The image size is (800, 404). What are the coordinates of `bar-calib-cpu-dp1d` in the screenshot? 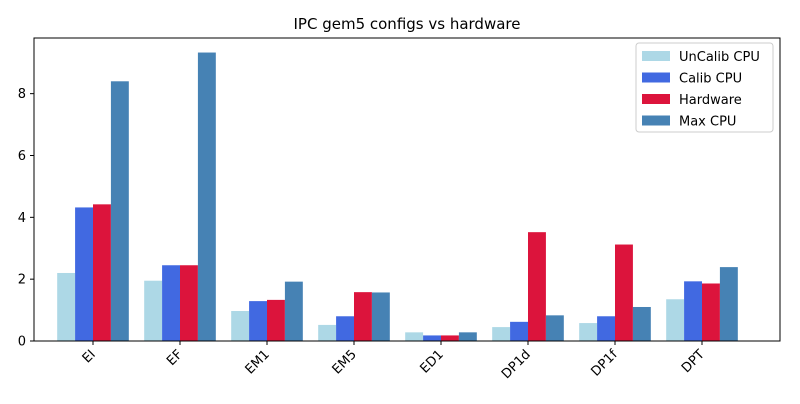 It's located at (519, 331).